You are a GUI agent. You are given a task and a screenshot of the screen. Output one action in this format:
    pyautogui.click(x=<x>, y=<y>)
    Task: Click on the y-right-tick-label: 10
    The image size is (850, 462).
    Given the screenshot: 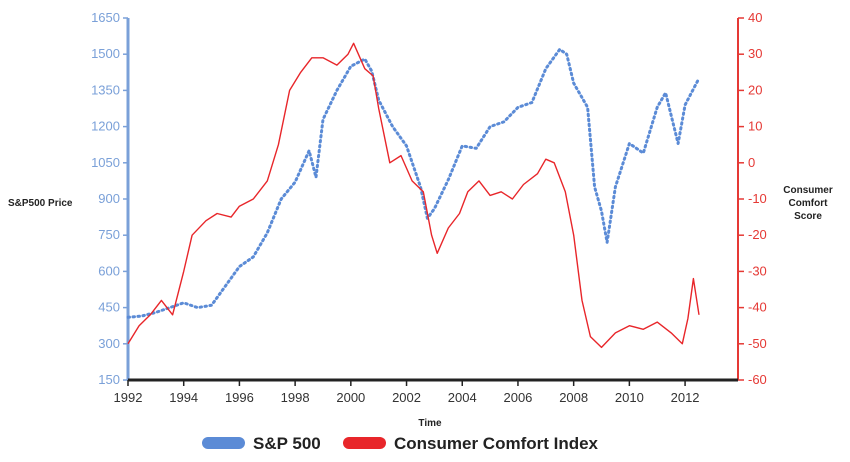 What is the action you would take?
    pyautogui.click(x=755, y=126)
    